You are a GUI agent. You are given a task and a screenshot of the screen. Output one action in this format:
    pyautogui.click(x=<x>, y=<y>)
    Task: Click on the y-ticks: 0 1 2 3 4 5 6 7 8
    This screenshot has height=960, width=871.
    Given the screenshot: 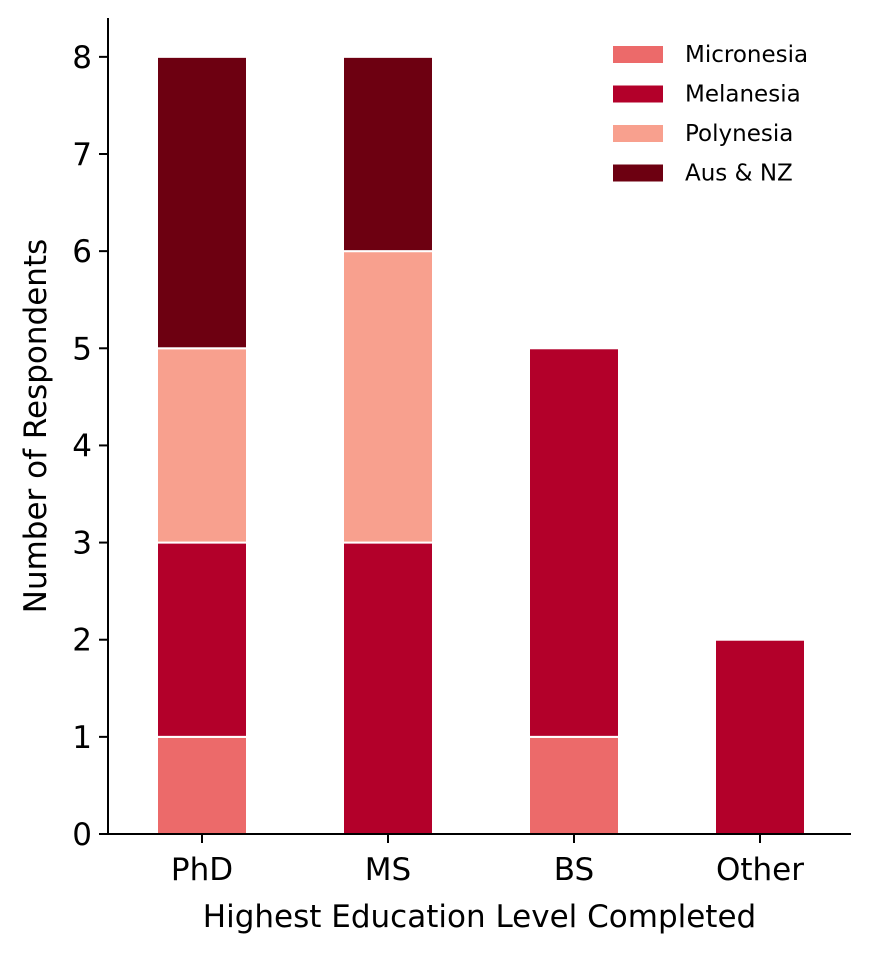 What is the action you would take?
    pyautogui.click(x=90, y=446)
    